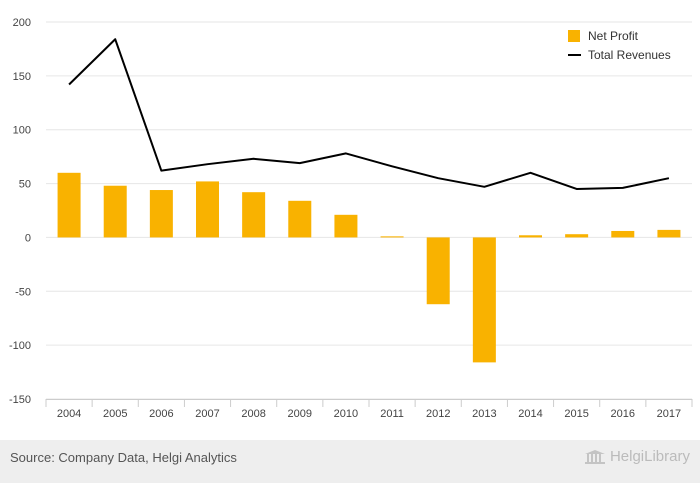 This screenshot has width=700, height=483. Describe the element at coordinates (613, 36) in the screenshot. I see `legend-label-net-profit: Net Profit` at that location.